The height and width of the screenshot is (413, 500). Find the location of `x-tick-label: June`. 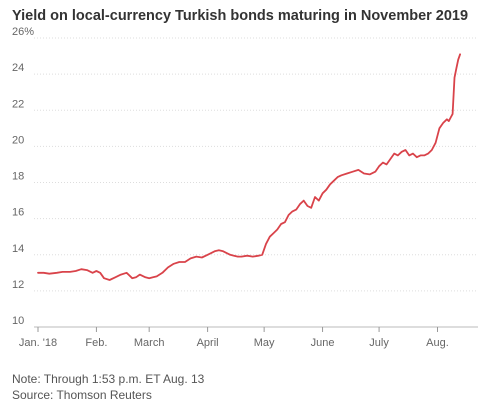

x-tick-label: June is located at coordinates (323, 343).